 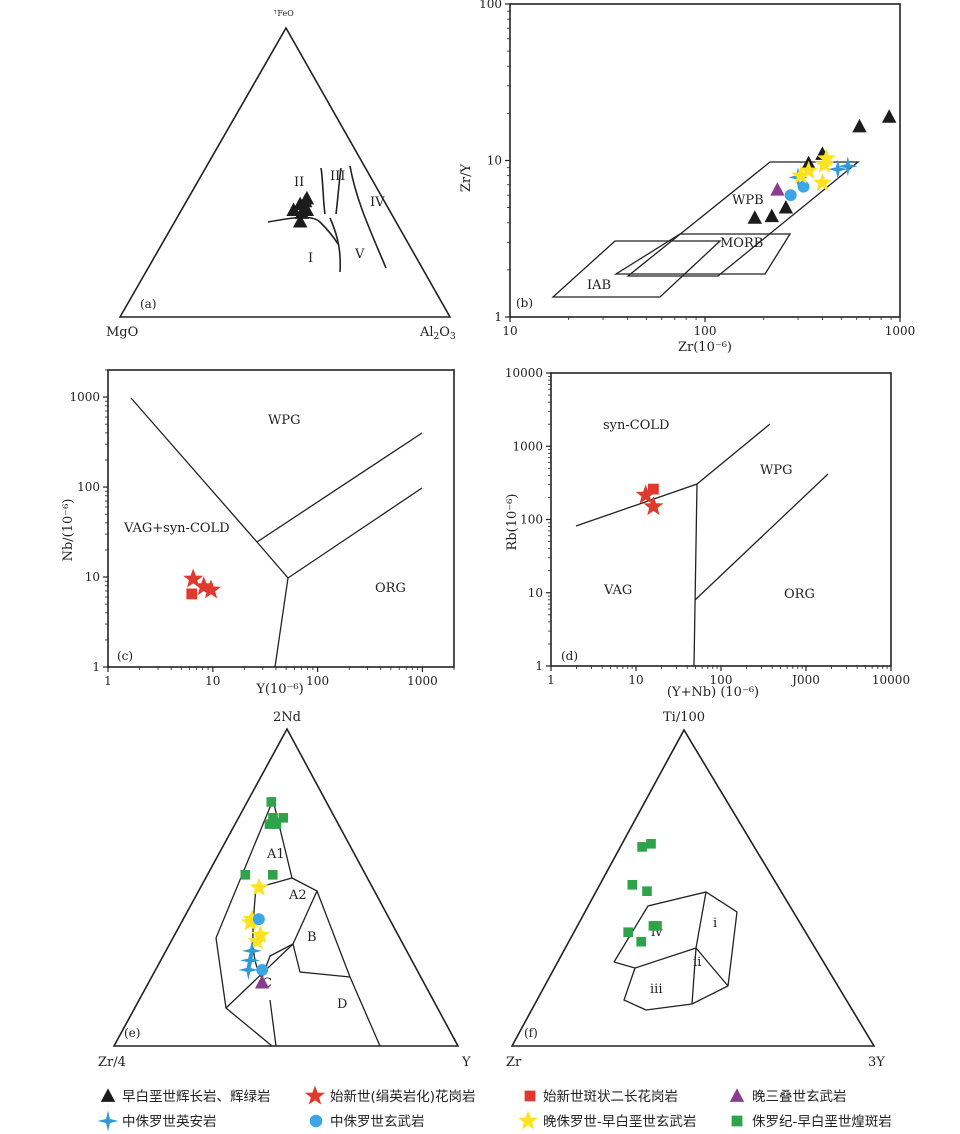 I want to click on field-label-org-d: ORG, so click(x=799, y=594).